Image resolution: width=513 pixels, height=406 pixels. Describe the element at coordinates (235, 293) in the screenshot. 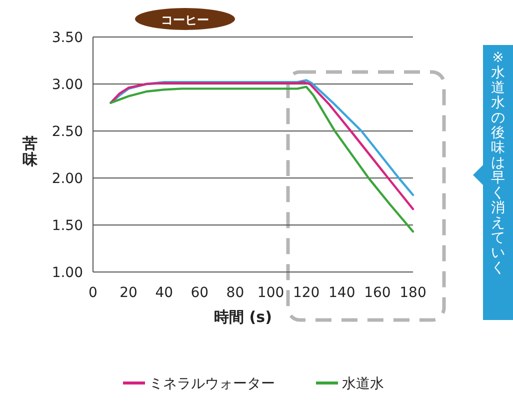

I see `x-tick-label: 80` at that location.